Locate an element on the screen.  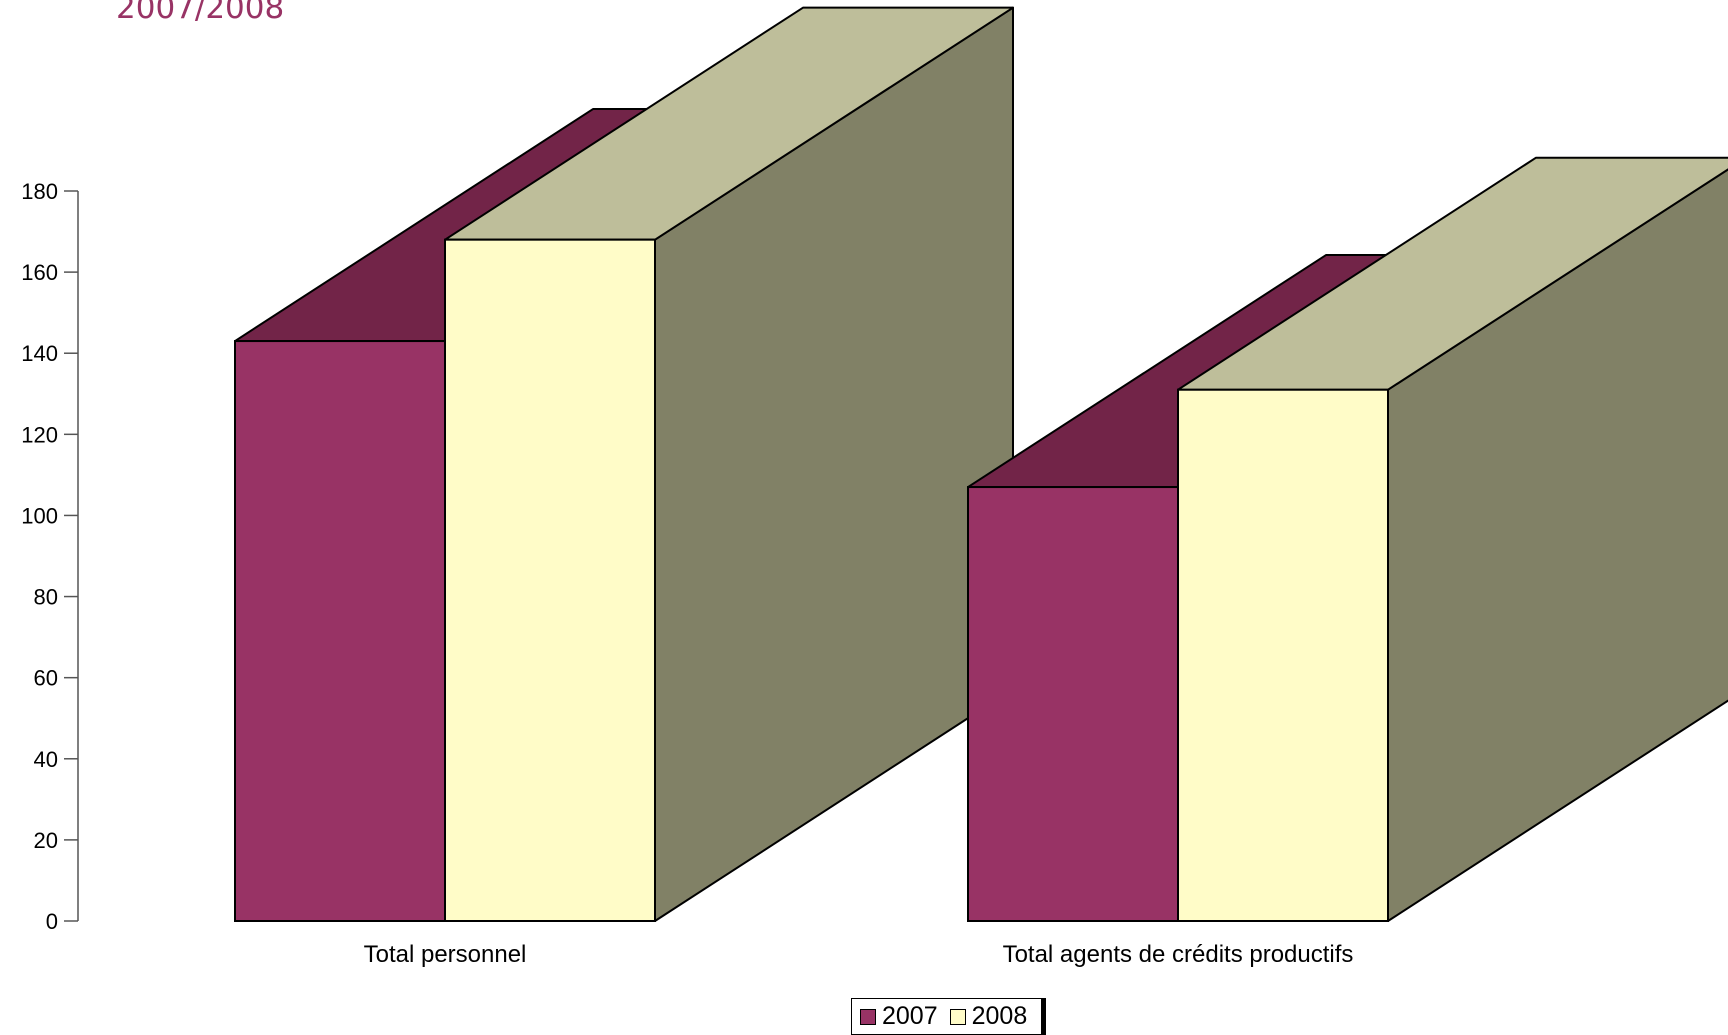
x-category-label: Total personnel is located at coordinates (445, 954).